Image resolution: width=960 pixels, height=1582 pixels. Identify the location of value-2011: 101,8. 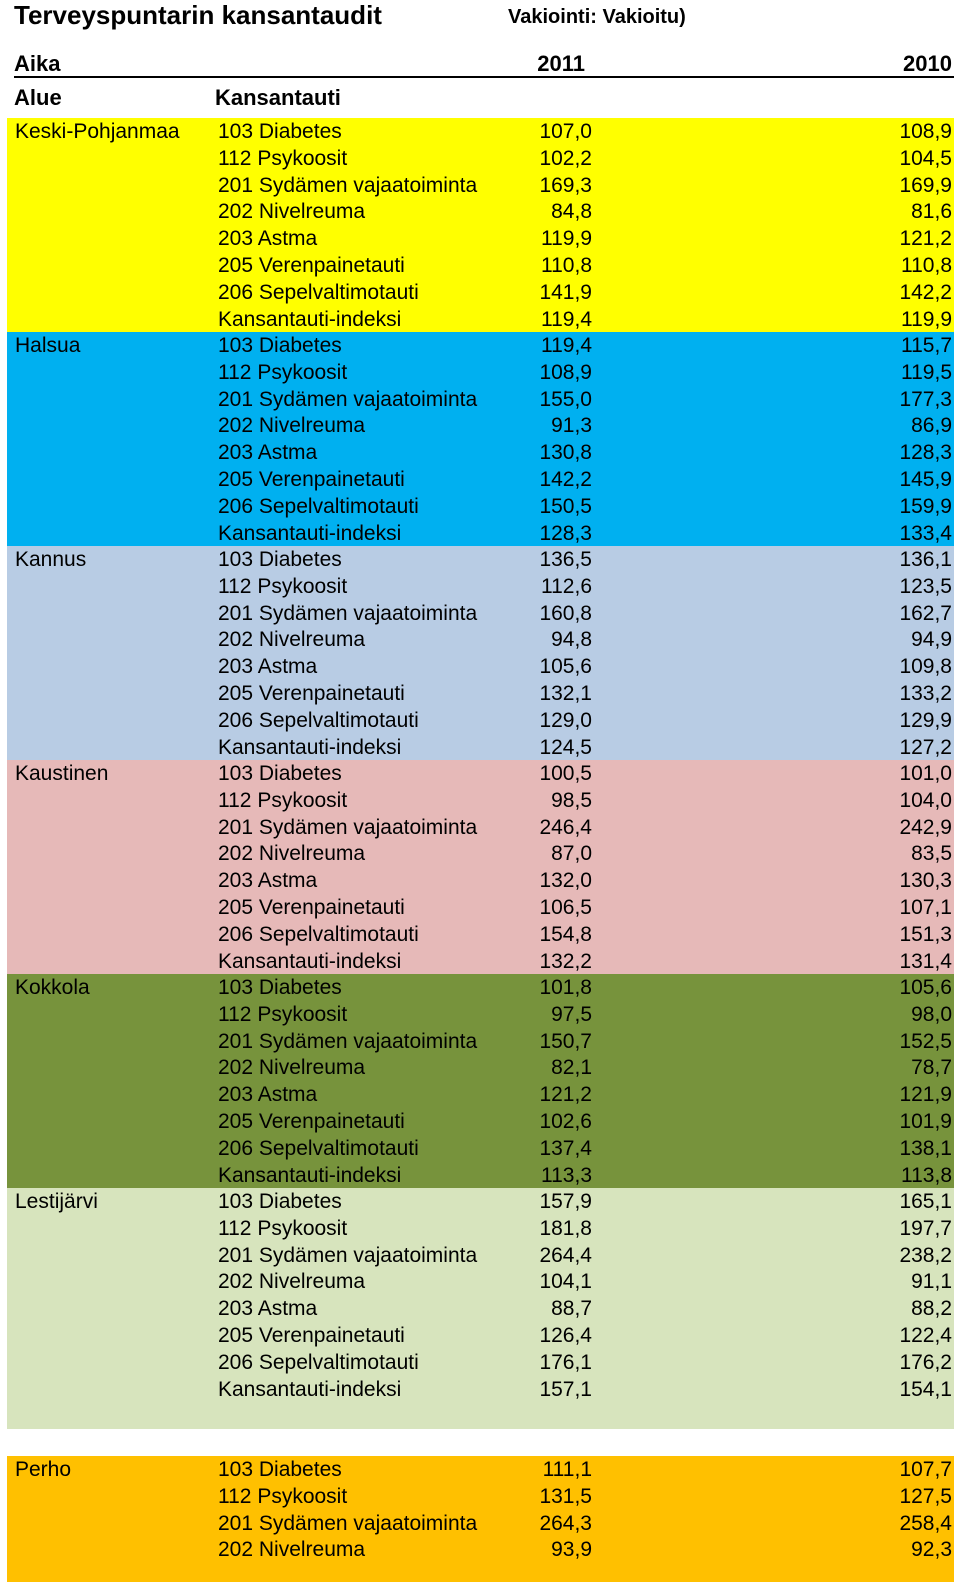
(565, 987).